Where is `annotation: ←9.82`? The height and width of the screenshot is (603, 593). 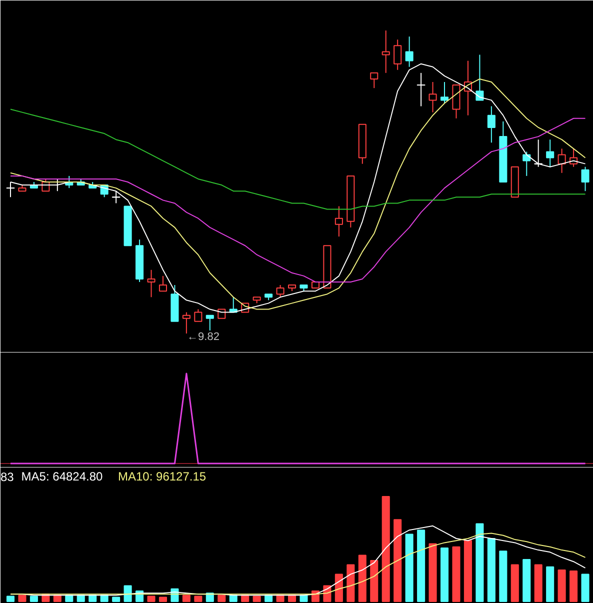
annotation: ←9.82 is located at coordinates (203, 337).